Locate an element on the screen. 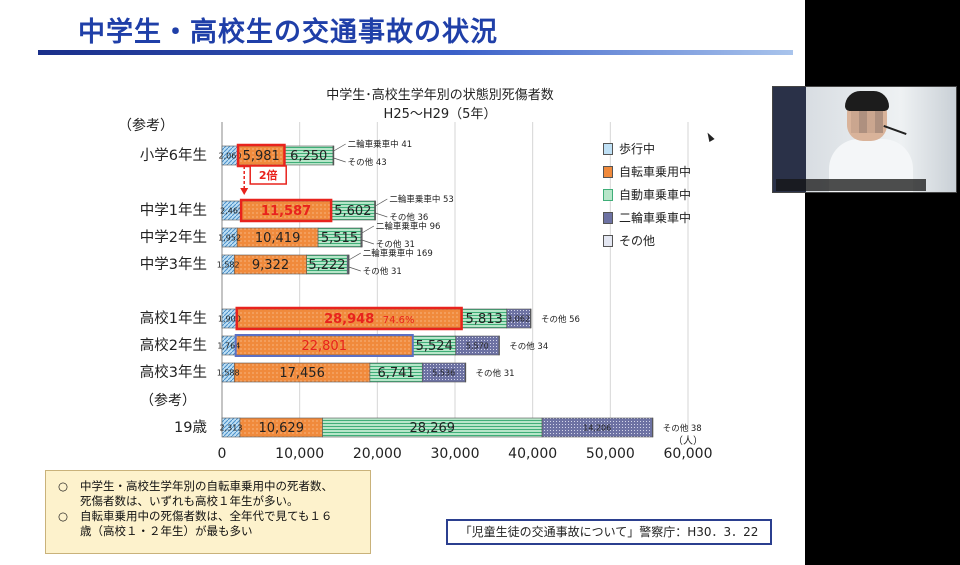 This screenshot has height=565, width=960. note-line-1a: ○ 中学生・高校生学年別の自転車乗用中の死者数、 is located at coordinates (195, 486).